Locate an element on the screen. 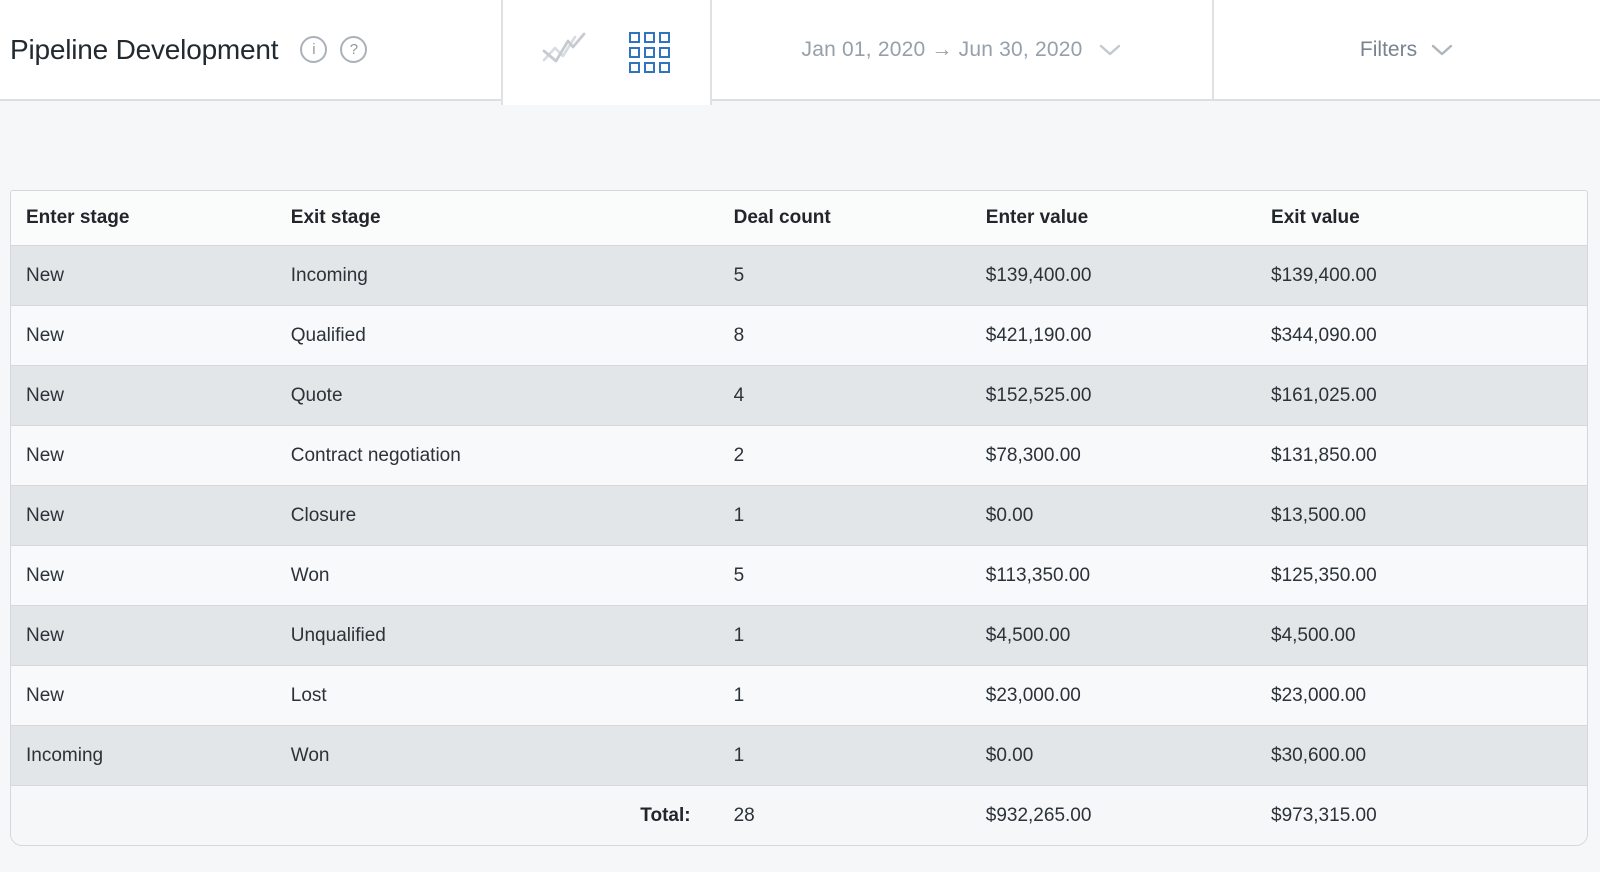  table-row: New Quote 4 $152,525.00 $161,025.00 is located at coordinates (799, 395).